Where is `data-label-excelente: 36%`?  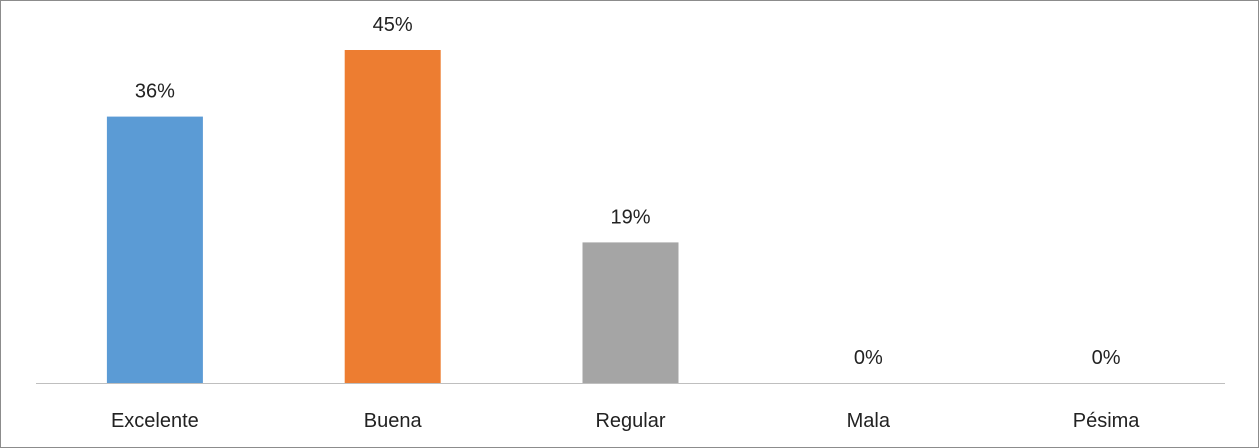
data-label-excelente: 36% is located at coordinates (155, 92).